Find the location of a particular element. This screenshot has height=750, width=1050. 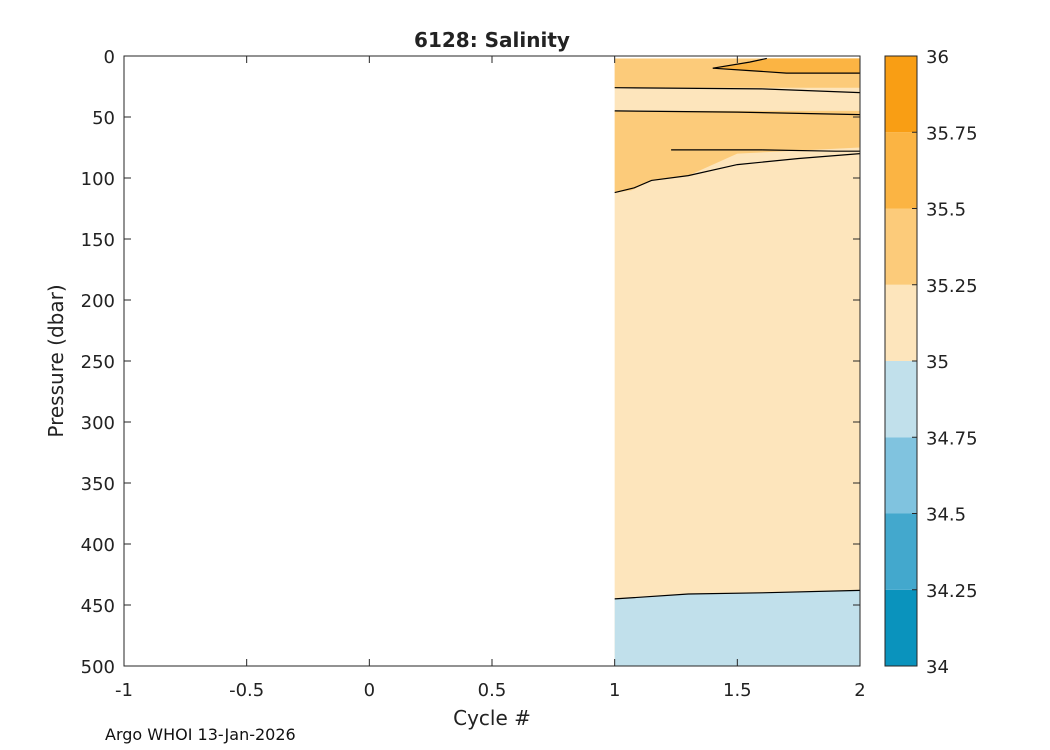

y-axis-label: Pressure (dbar) is located at coordinates (56, 360).